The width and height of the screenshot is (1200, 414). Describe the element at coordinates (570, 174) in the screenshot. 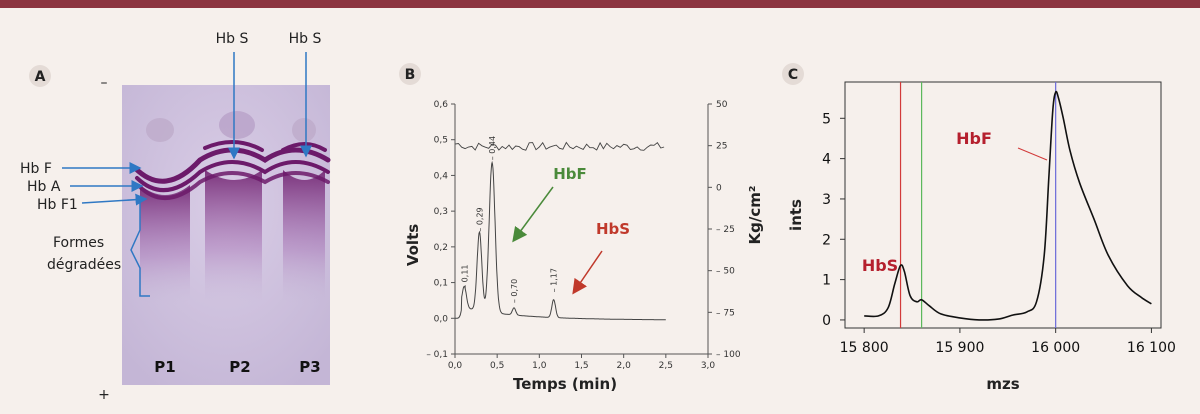

I see `b-hbf-annotation: HbF` at that location.